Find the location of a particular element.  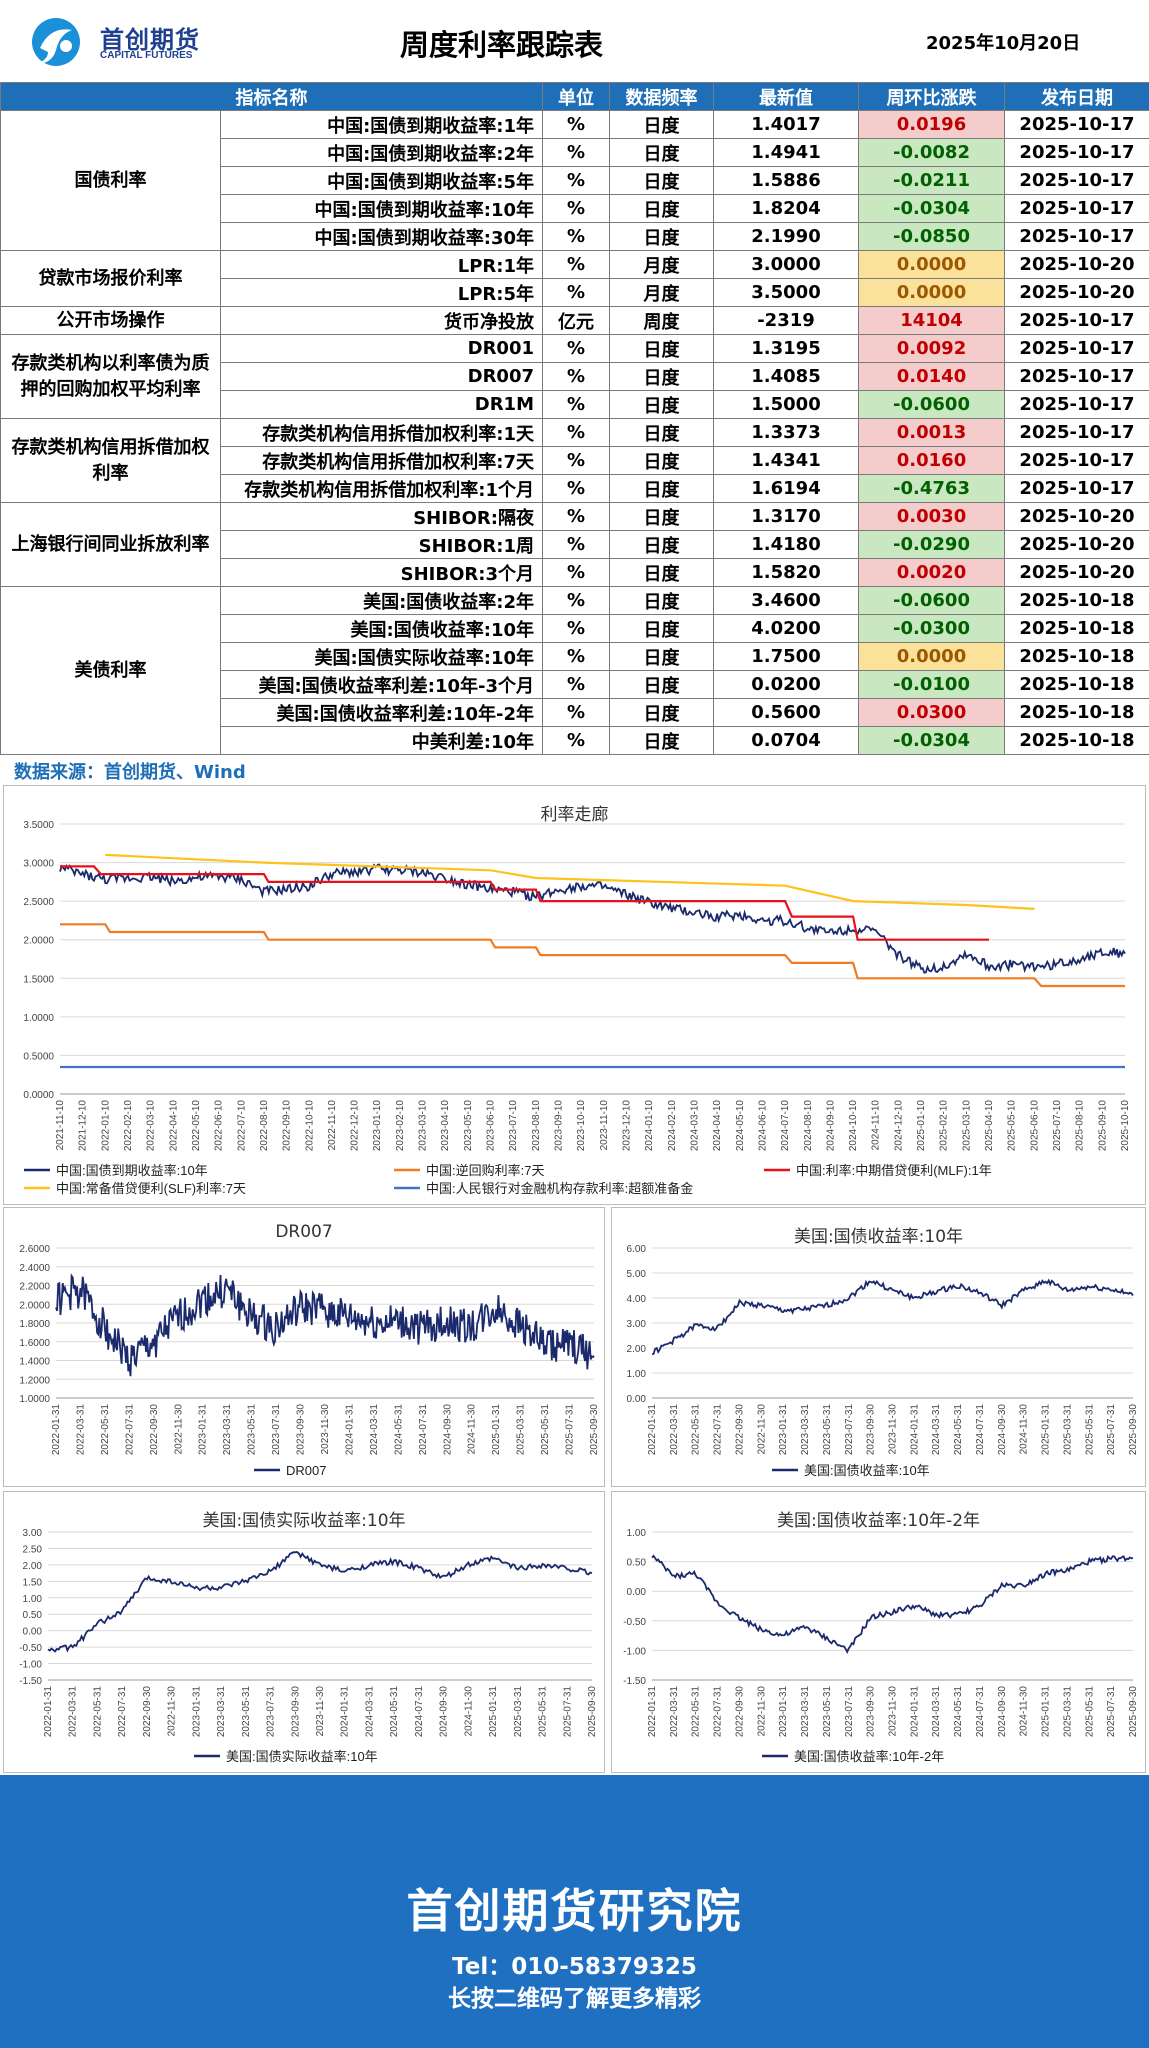

col-header-release-date: 发布日期 is located at coordinates (1076, 96).